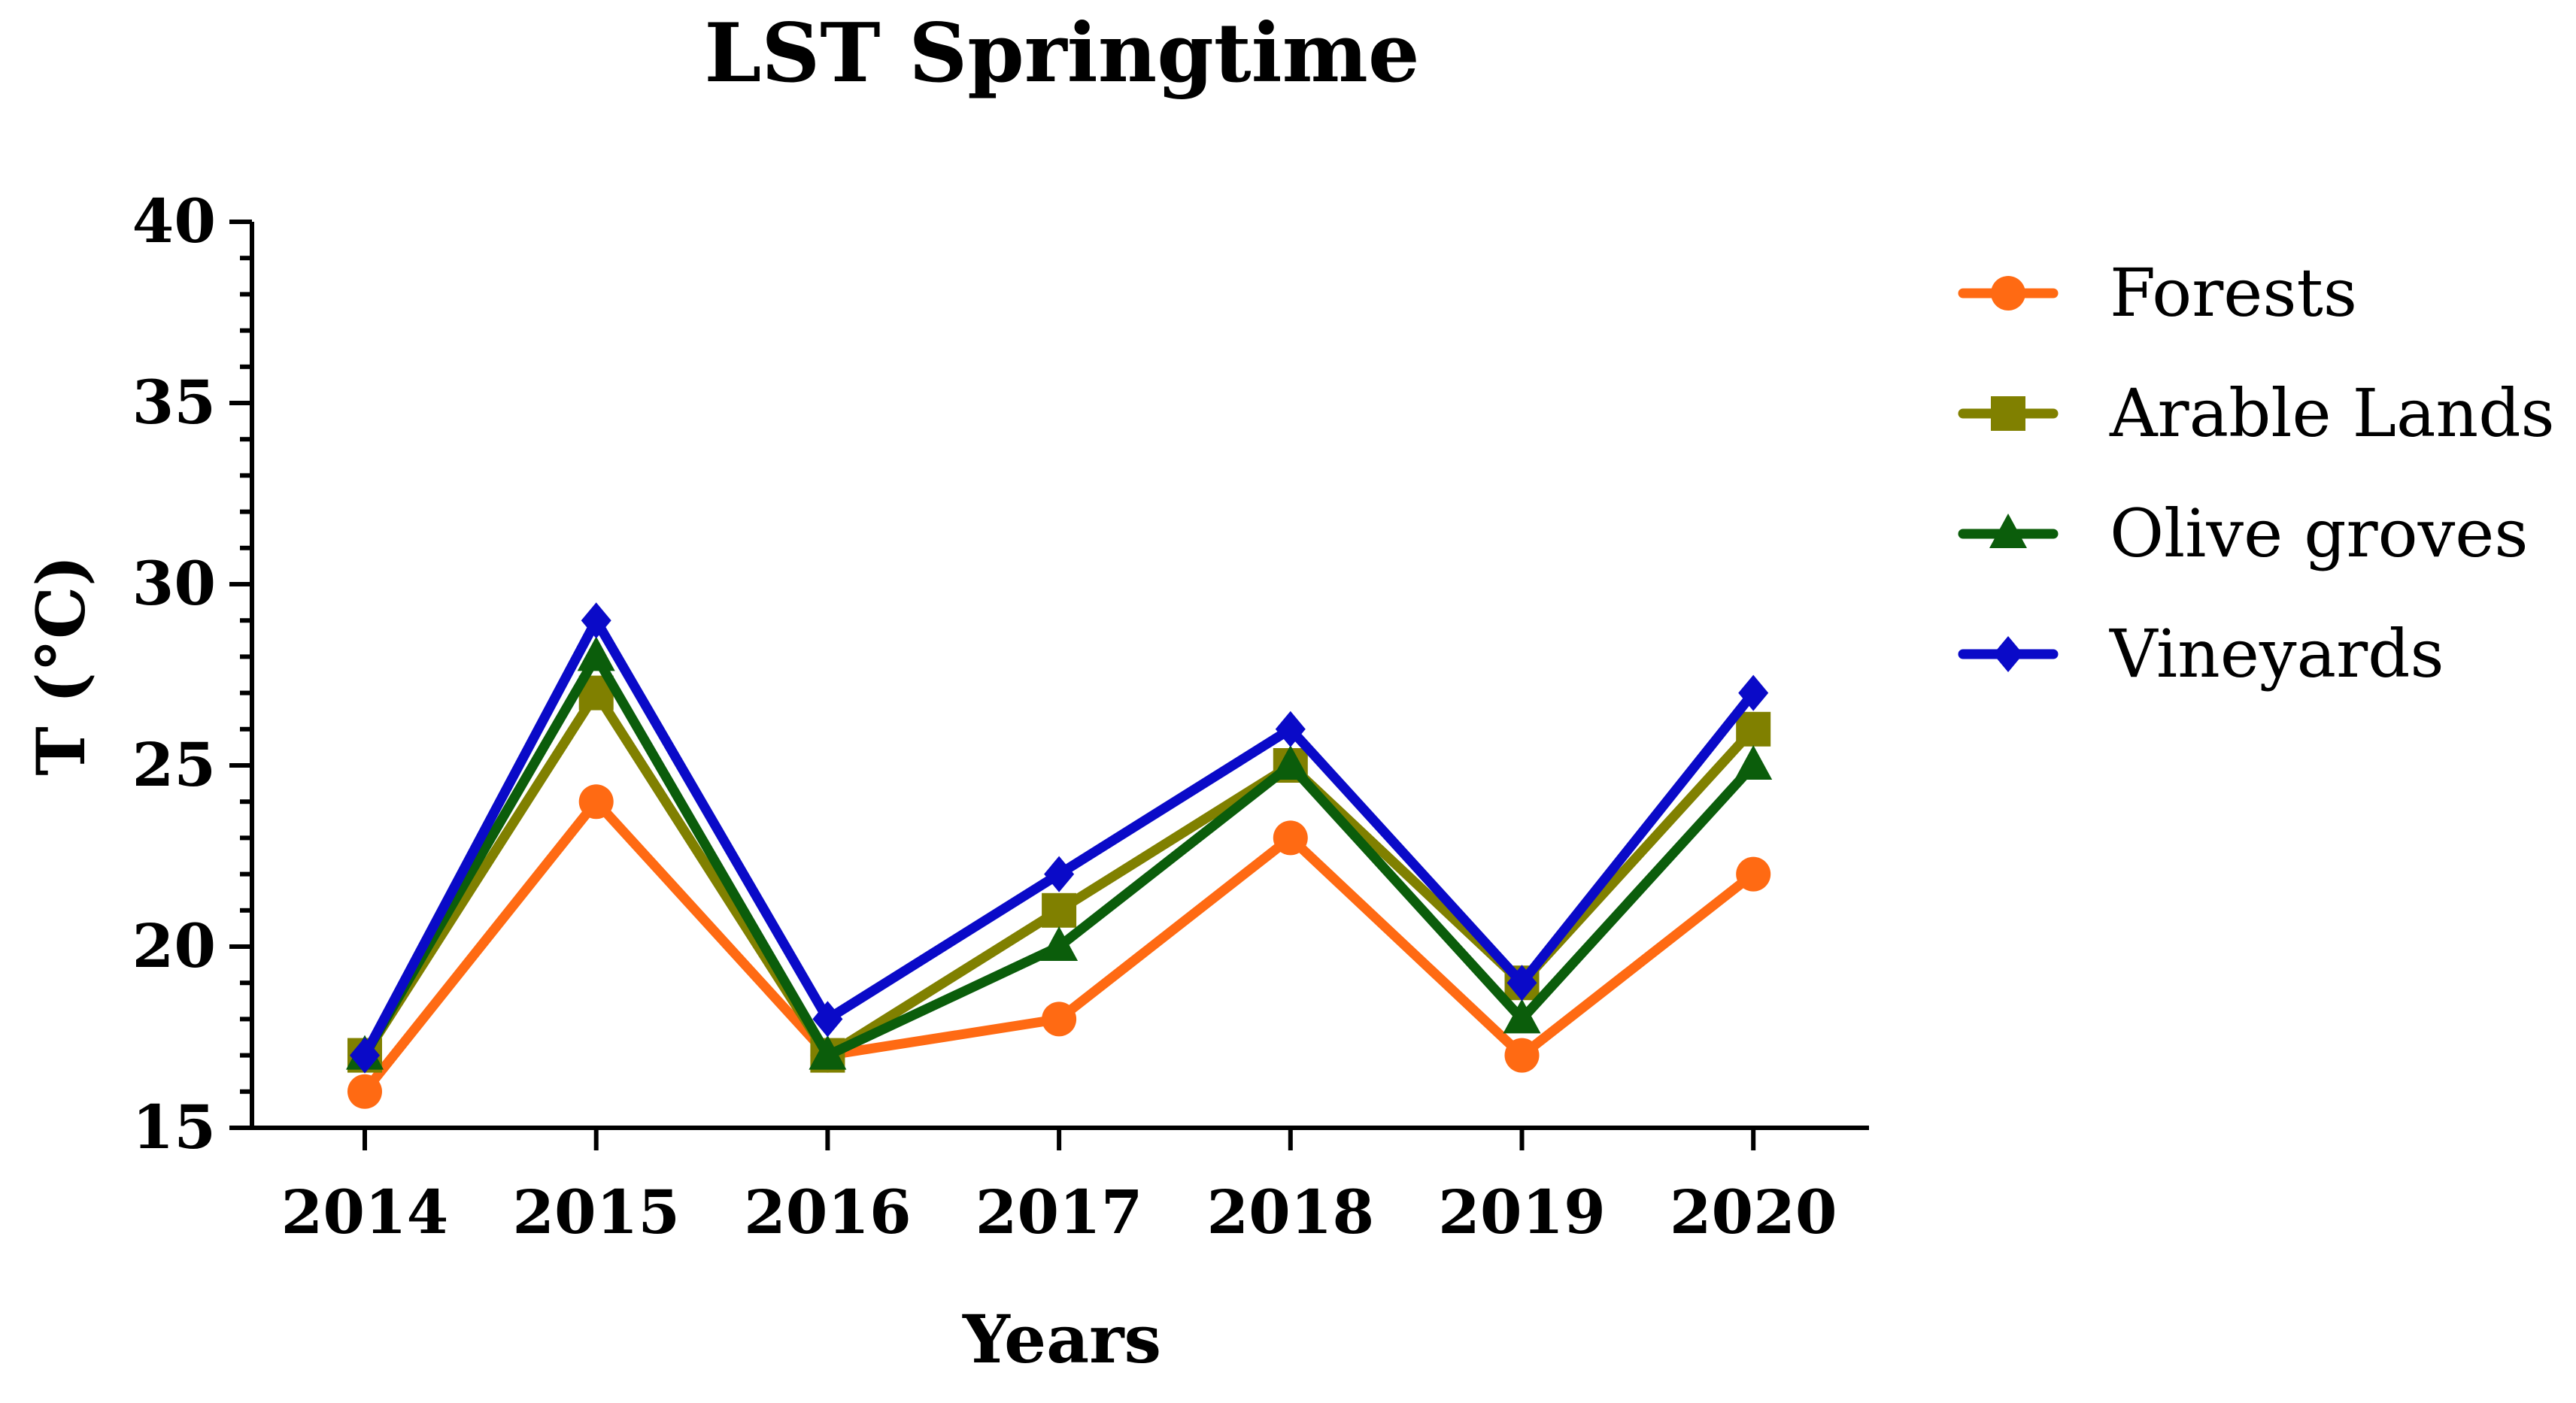  I want to click on legend: Forests Arable Lands Olive groves Vineyards, so click(2256, 473).